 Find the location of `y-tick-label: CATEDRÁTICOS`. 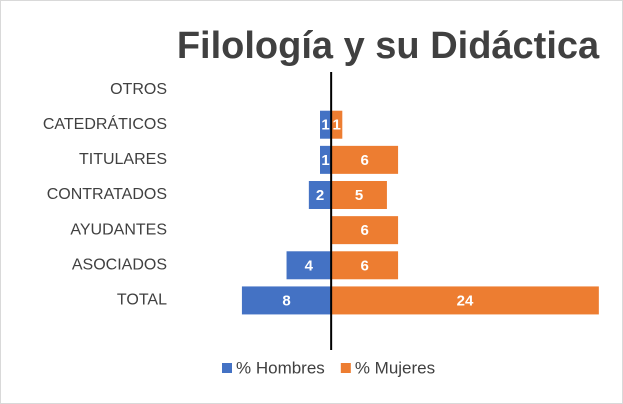

y-tick-label: CATEDRÁTICOS is located at coordinates (105, 123).